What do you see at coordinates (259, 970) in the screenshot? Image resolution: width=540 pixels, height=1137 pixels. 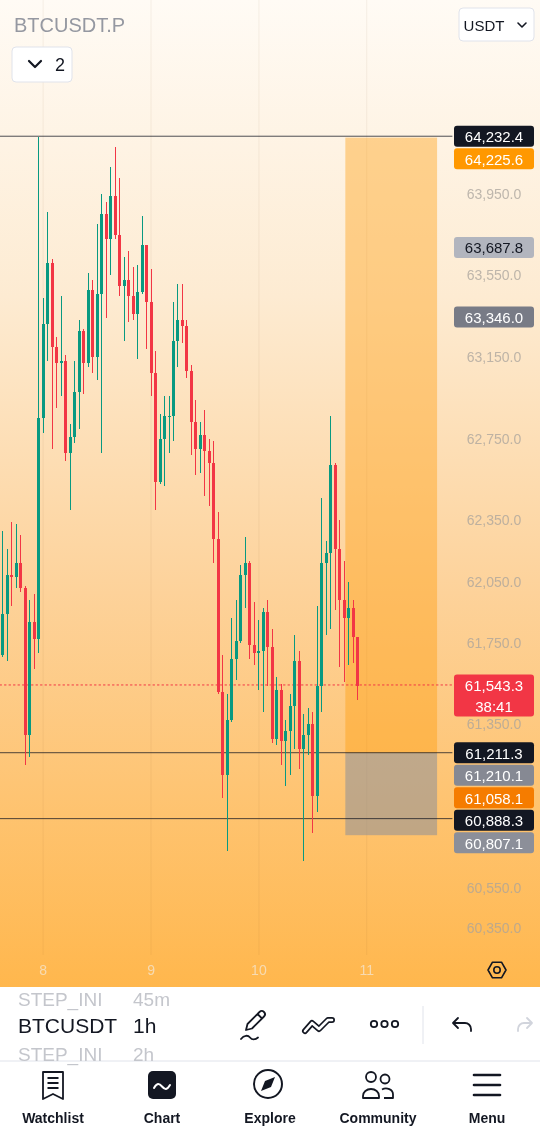 I see `x-tick-label: 10` at bounding box center [259, 970].